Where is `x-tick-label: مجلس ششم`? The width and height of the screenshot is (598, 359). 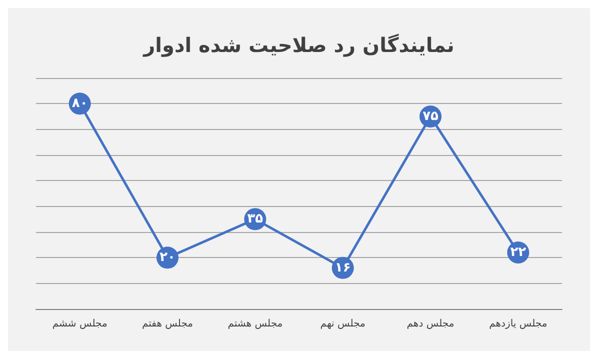
x-tick-label: مجلس ششم is located at coordinates (80, 324).